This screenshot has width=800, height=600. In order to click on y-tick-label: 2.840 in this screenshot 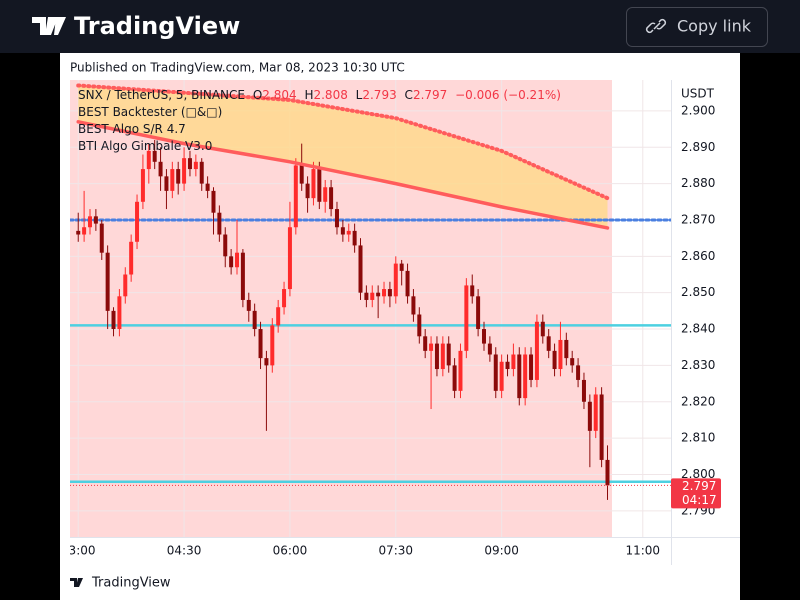, I will do `click(698, 329)`.